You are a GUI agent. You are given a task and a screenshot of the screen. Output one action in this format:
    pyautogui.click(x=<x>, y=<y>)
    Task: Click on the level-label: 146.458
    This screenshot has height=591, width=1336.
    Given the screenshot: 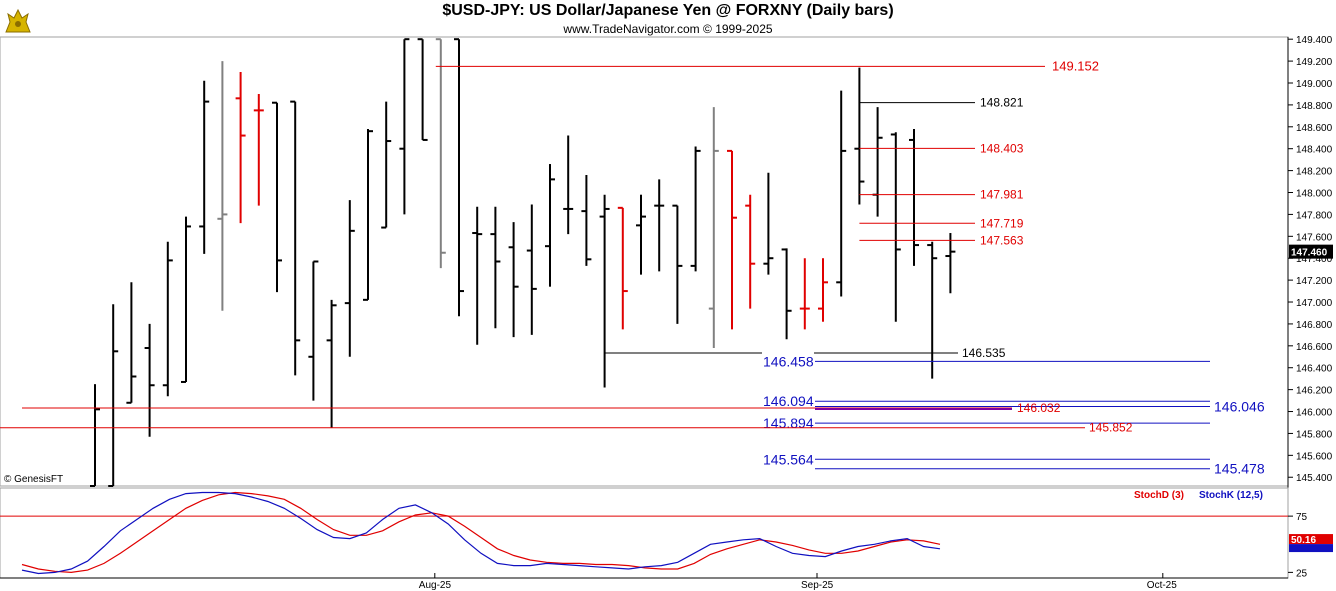 What is the action you would take?
    pyautogui.click(x=788, y=361)
    